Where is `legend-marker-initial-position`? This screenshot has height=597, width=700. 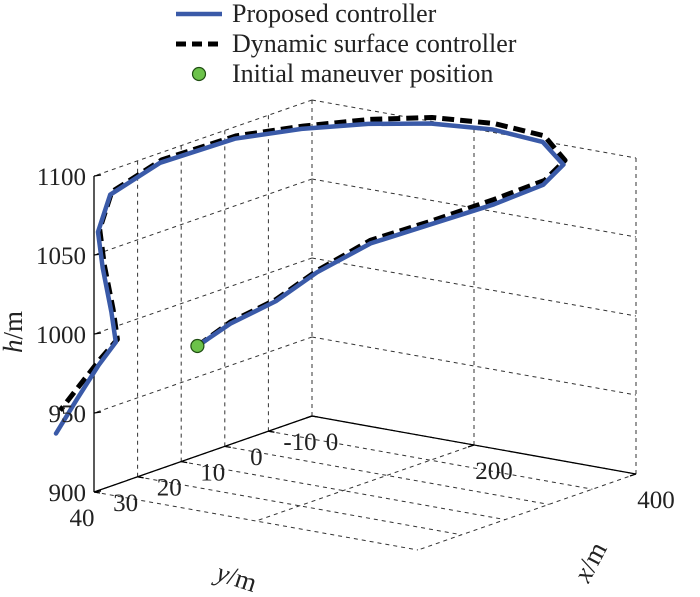 legend-marker-initial-position is located at coordinates (199, 74).